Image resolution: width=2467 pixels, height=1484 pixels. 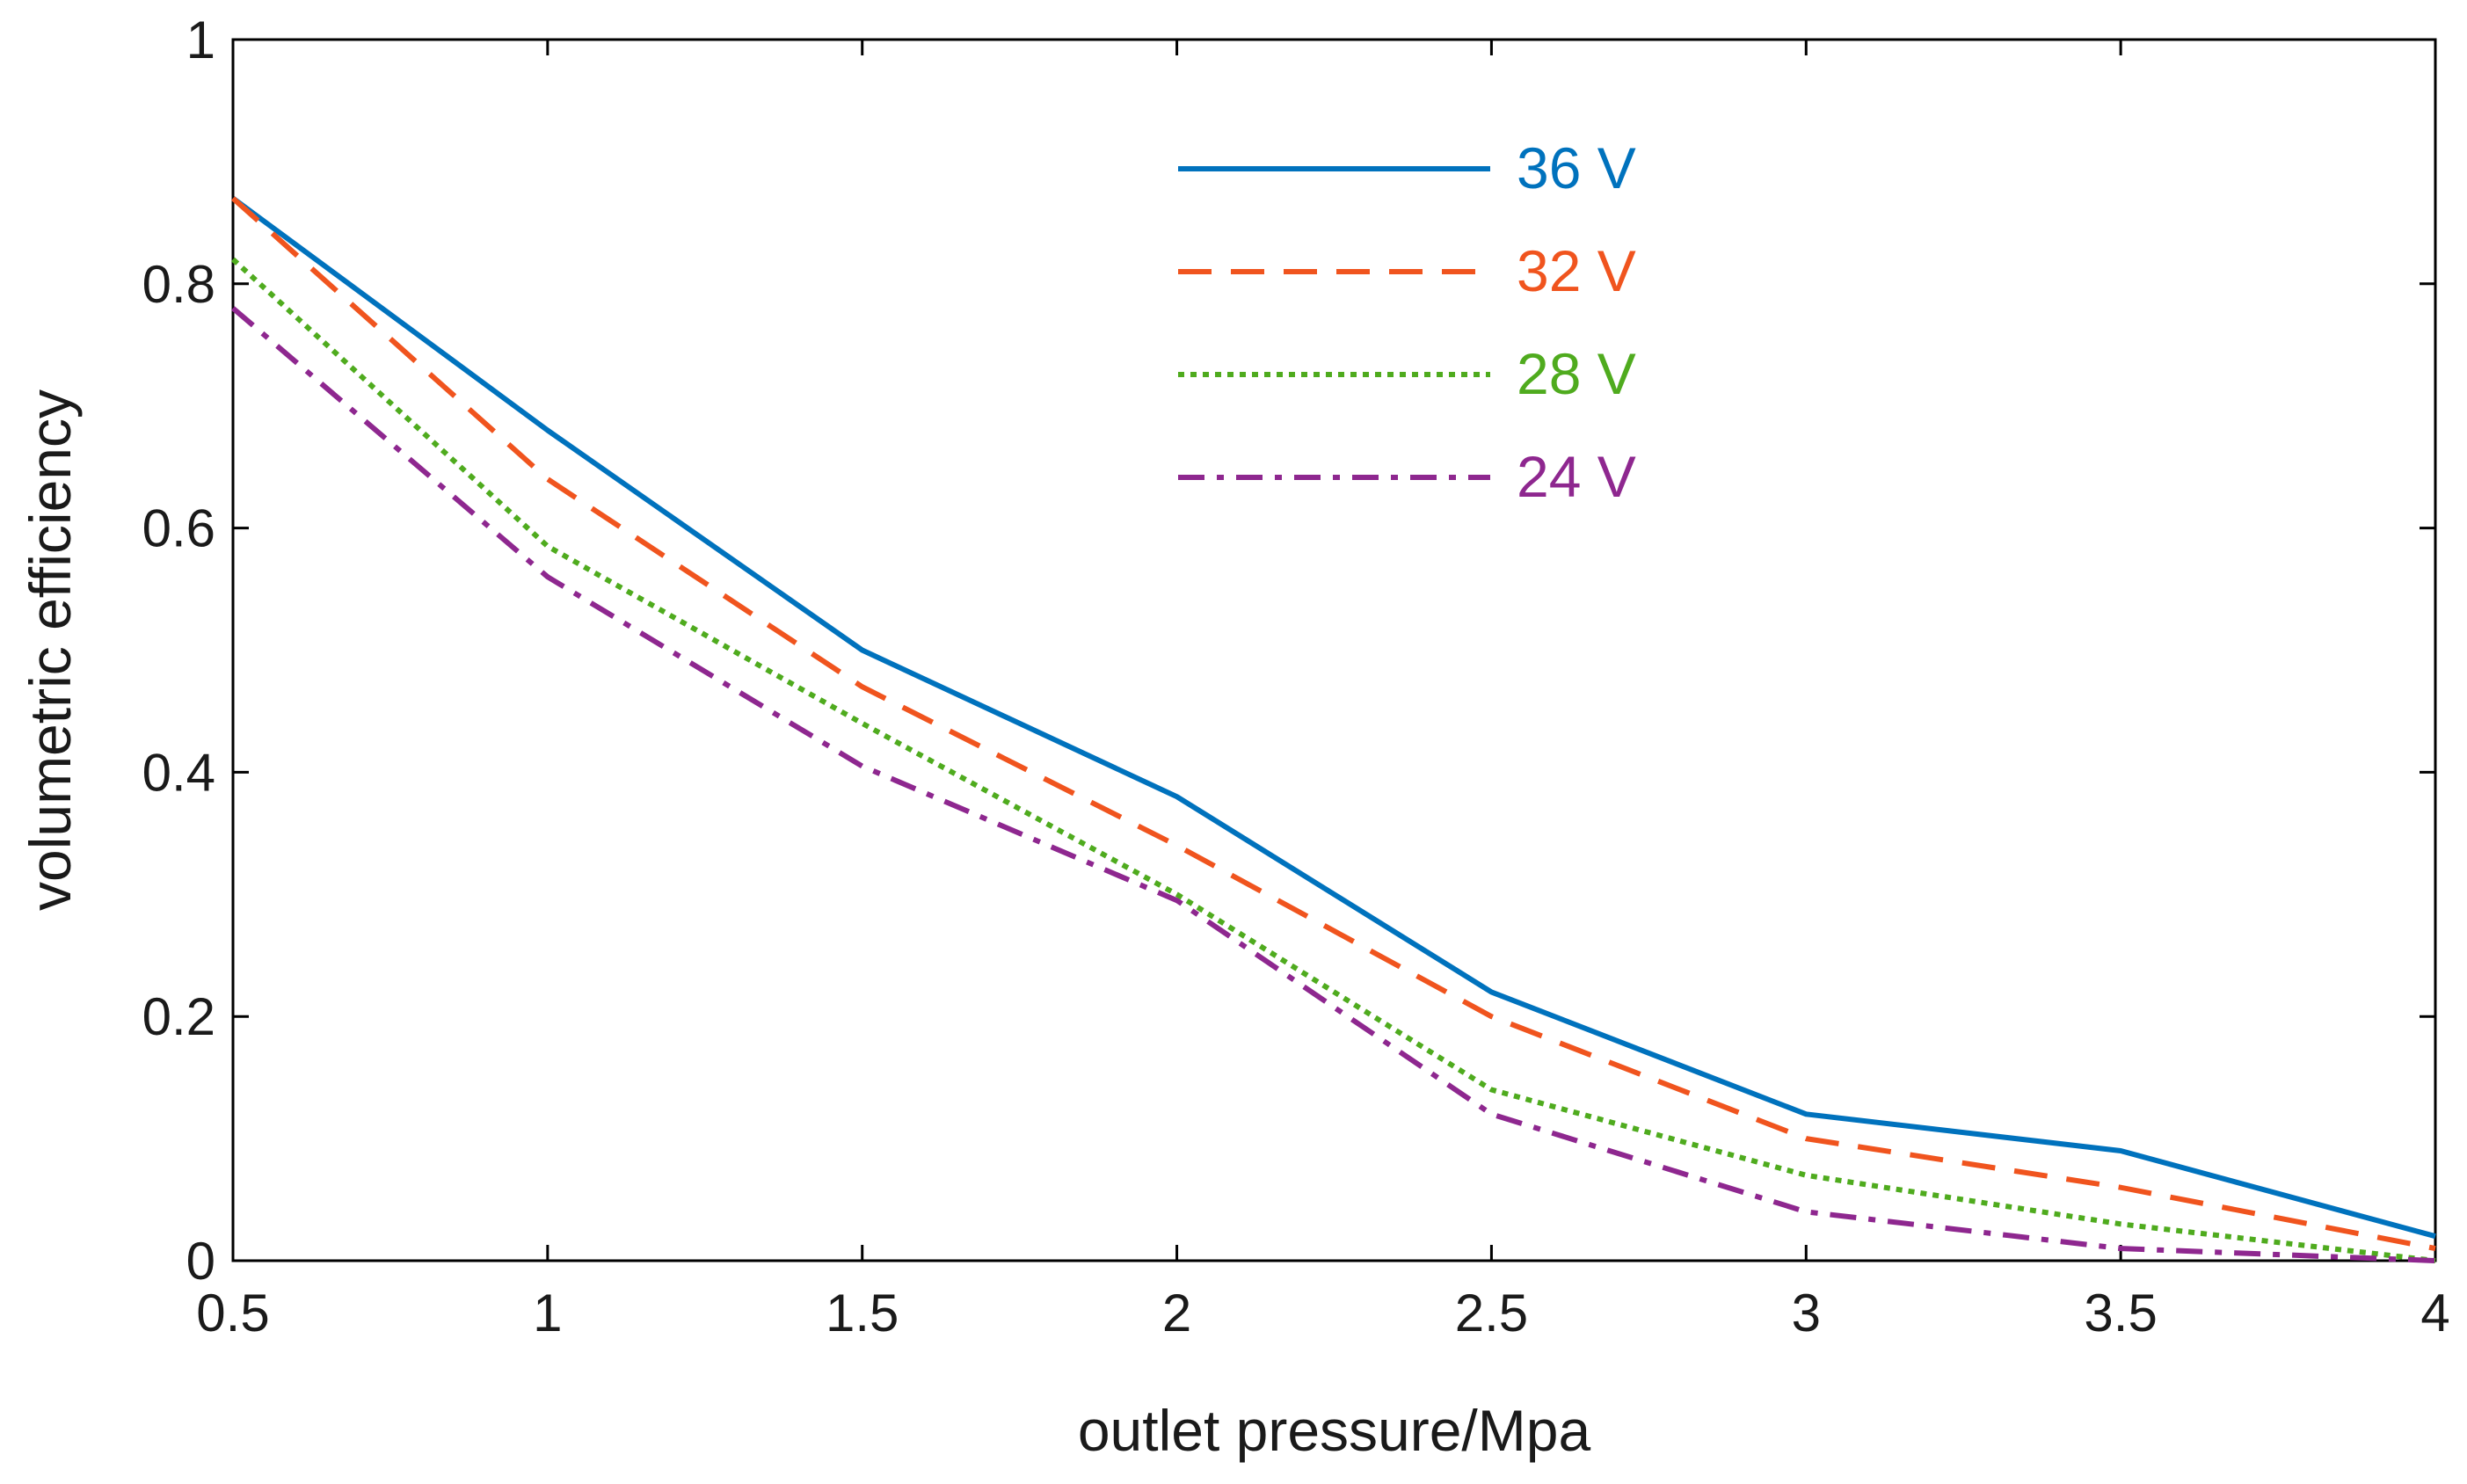 I want to click on y-tick-label: 0.8, so click(x=178, y=284).